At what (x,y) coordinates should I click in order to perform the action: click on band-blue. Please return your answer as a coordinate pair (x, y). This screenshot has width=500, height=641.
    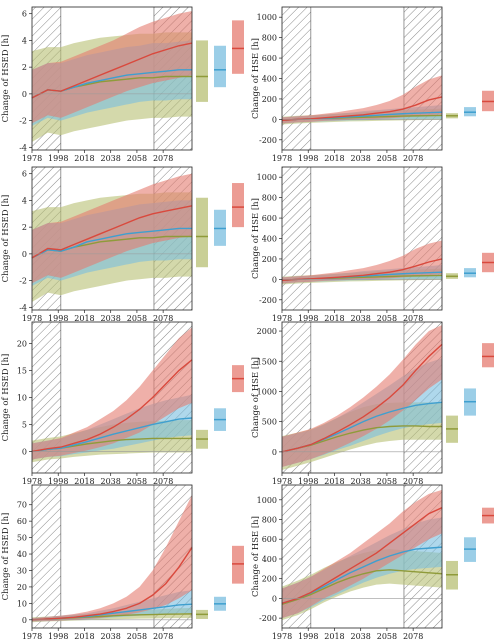
    Looking at the image, I should click on (112, 606).